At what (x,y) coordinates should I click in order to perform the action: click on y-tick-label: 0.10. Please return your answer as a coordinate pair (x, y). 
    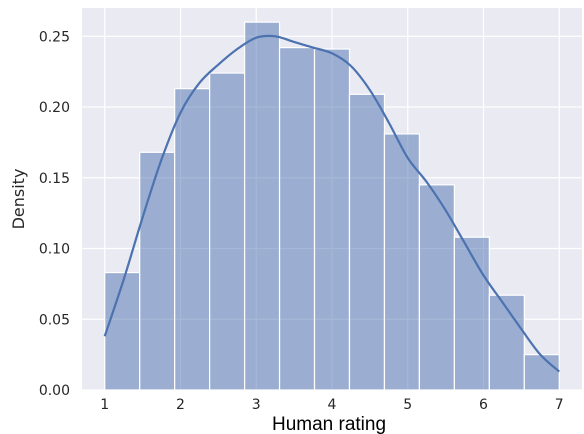
    Looking at the image, I should click on (54, 250).